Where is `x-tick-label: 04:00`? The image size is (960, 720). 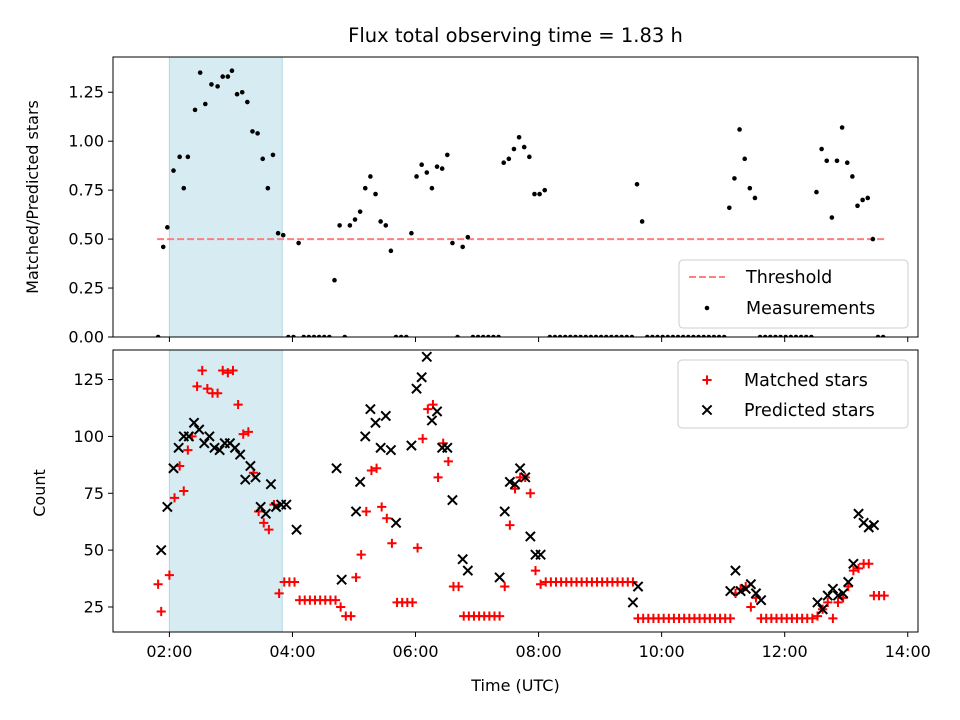 x-tick-label: 04:00 is located at coordinates (292, 651).